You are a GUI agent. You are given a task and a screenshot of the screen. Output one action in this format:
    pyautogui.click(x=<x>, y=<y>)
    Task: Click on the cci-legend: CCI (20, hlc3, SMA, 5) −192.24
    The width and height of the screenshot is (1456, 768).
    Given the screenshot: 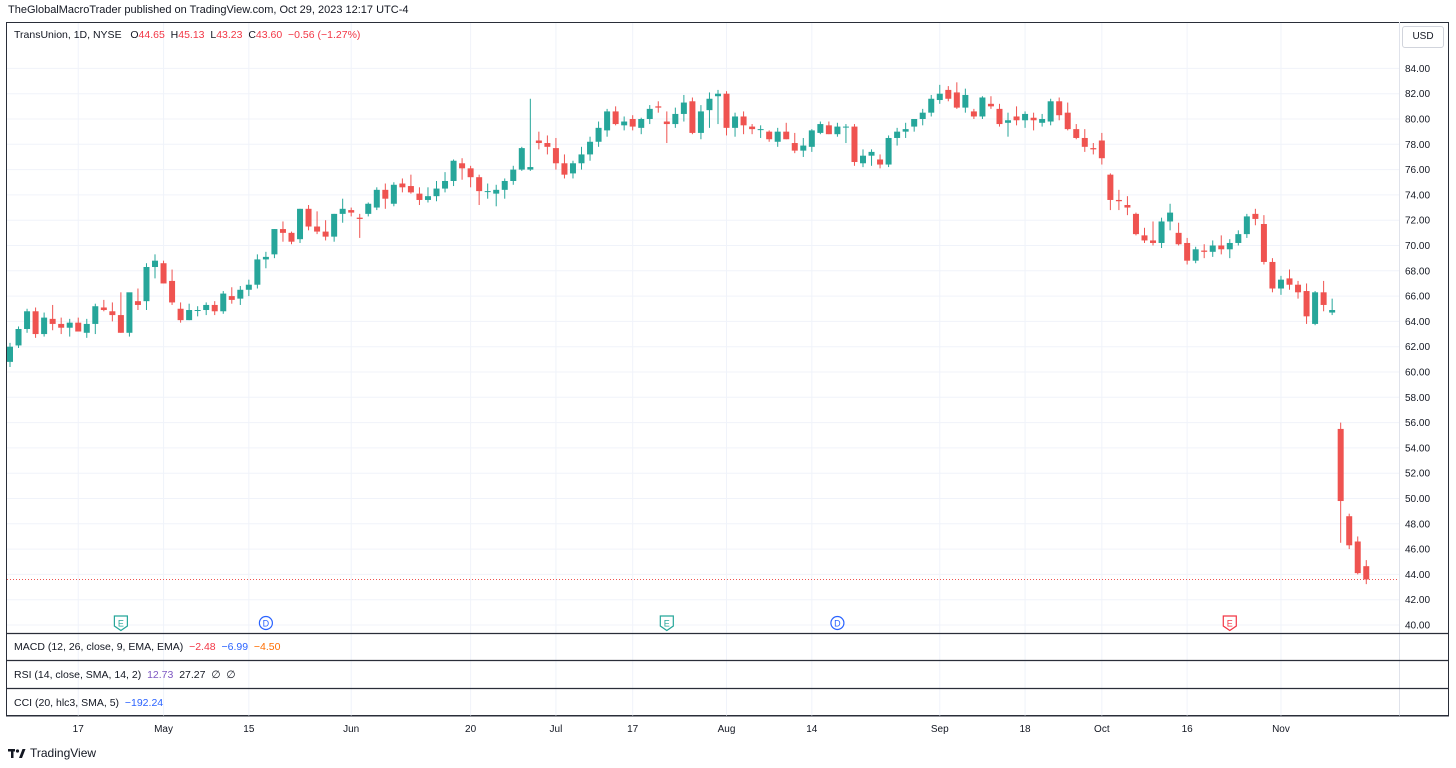 What is the action you would take?
    pyautogui.click(x=88, y=703)
    